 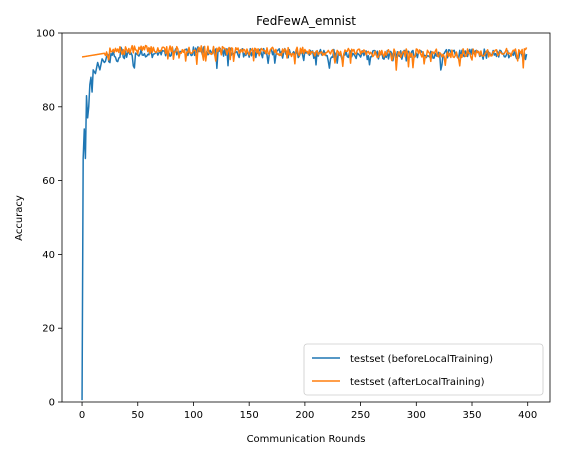 What do you see at coordinates (304, 57) in the screenshot?
I see `series-line-after-local-training` at bounding box center [304, 57].